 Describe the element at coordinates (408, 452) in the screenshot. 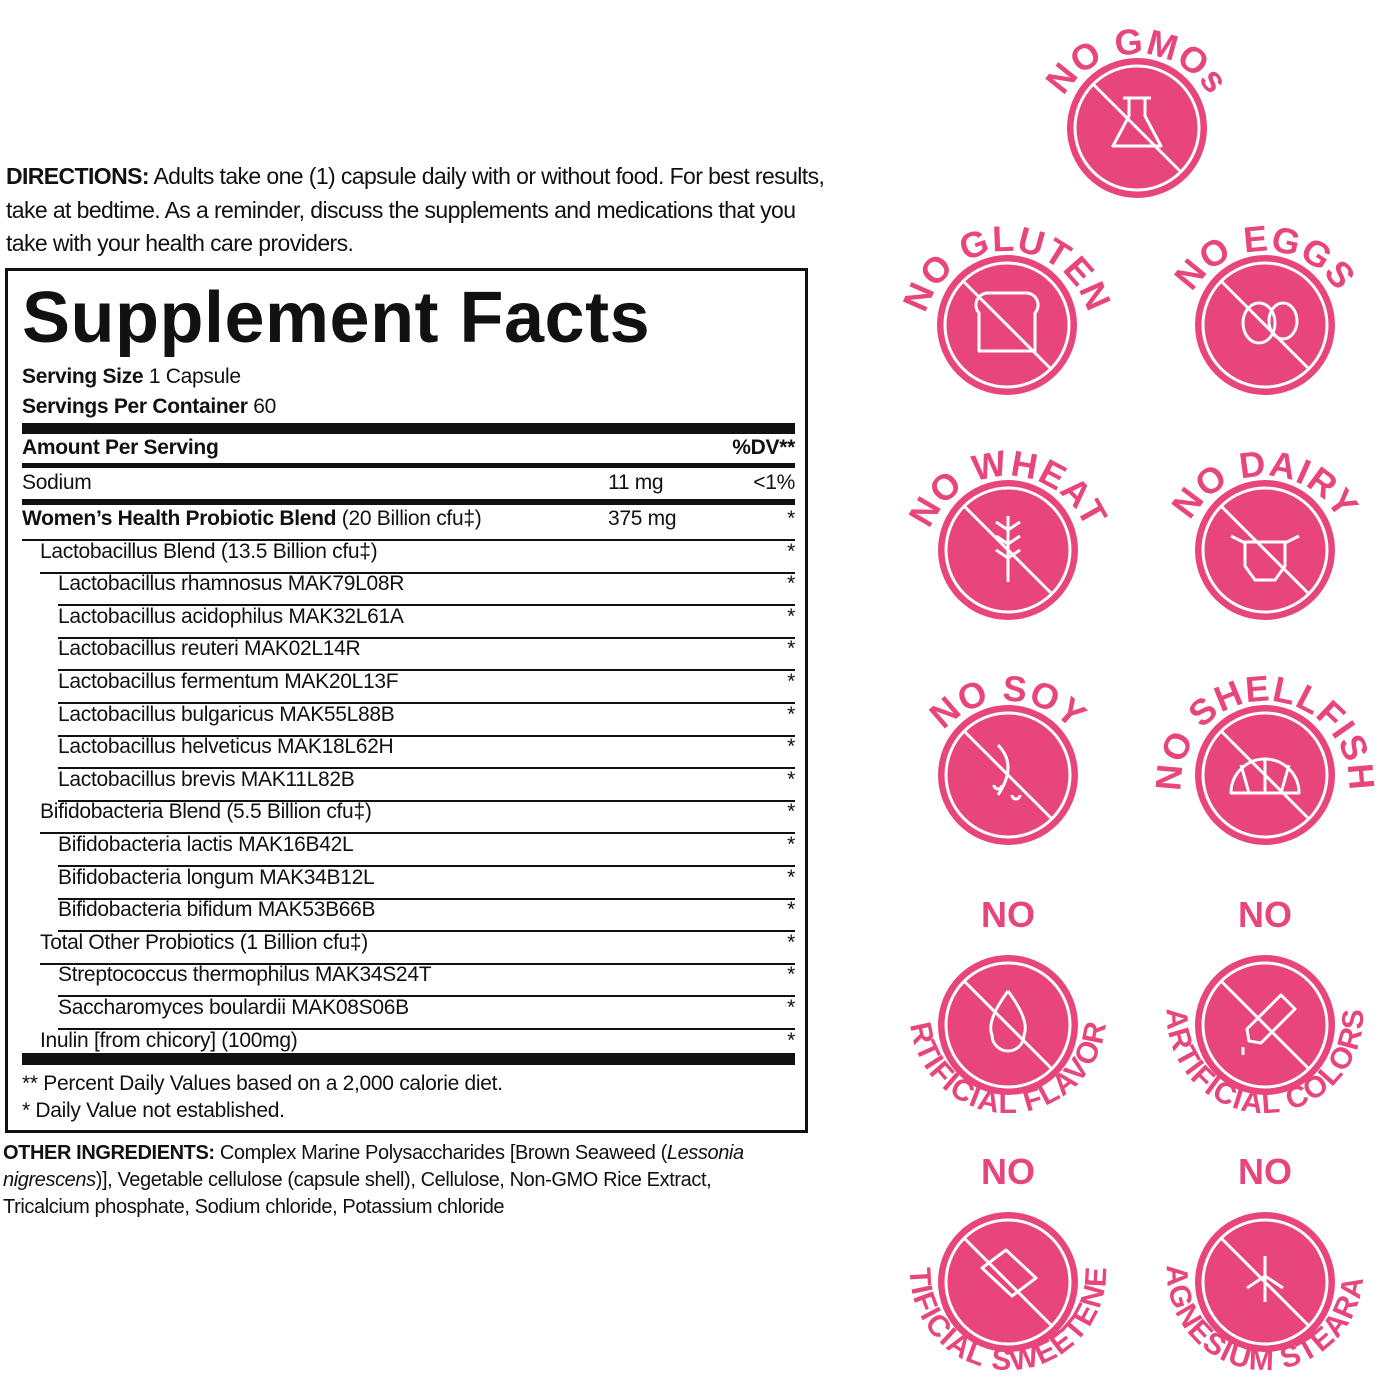

I see `header-row: Amount Per Serving %DV**` at that location.